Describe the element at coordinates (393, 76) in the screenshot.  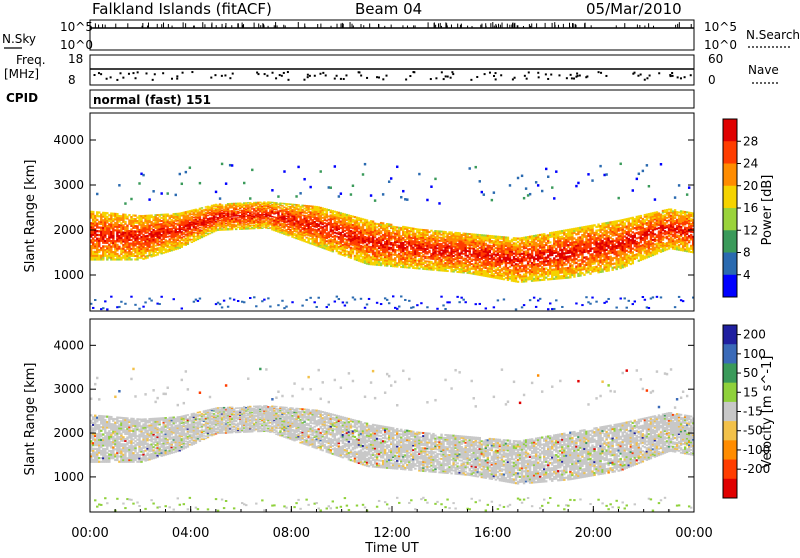
I see `nave-points` at that location.